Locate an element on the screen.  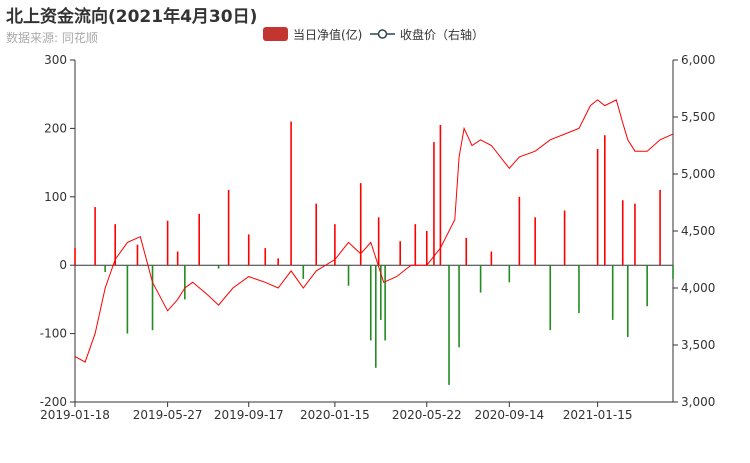
y-right-tick-label: 4,500 is located at coordinates (698, 231).